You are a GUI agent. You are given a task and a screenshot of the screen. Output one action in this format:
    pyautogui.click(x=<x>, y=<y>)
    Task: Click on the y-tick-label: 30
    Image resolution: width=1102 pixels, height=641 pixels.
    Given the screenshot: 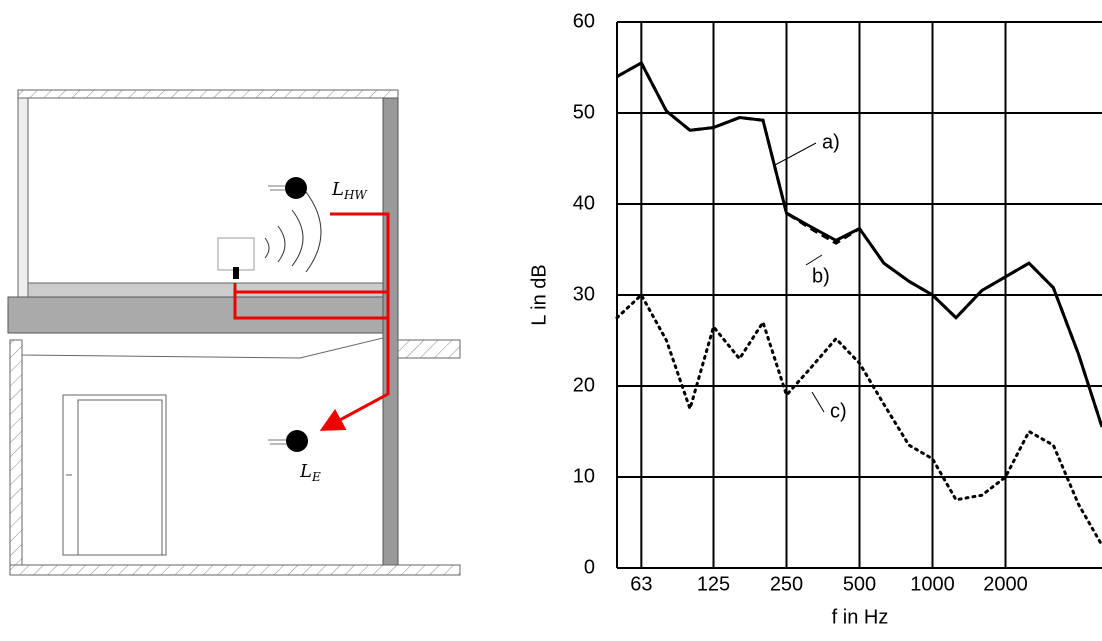 What is the action you would take?
    pyautogui.click(x=584, y=294)
    